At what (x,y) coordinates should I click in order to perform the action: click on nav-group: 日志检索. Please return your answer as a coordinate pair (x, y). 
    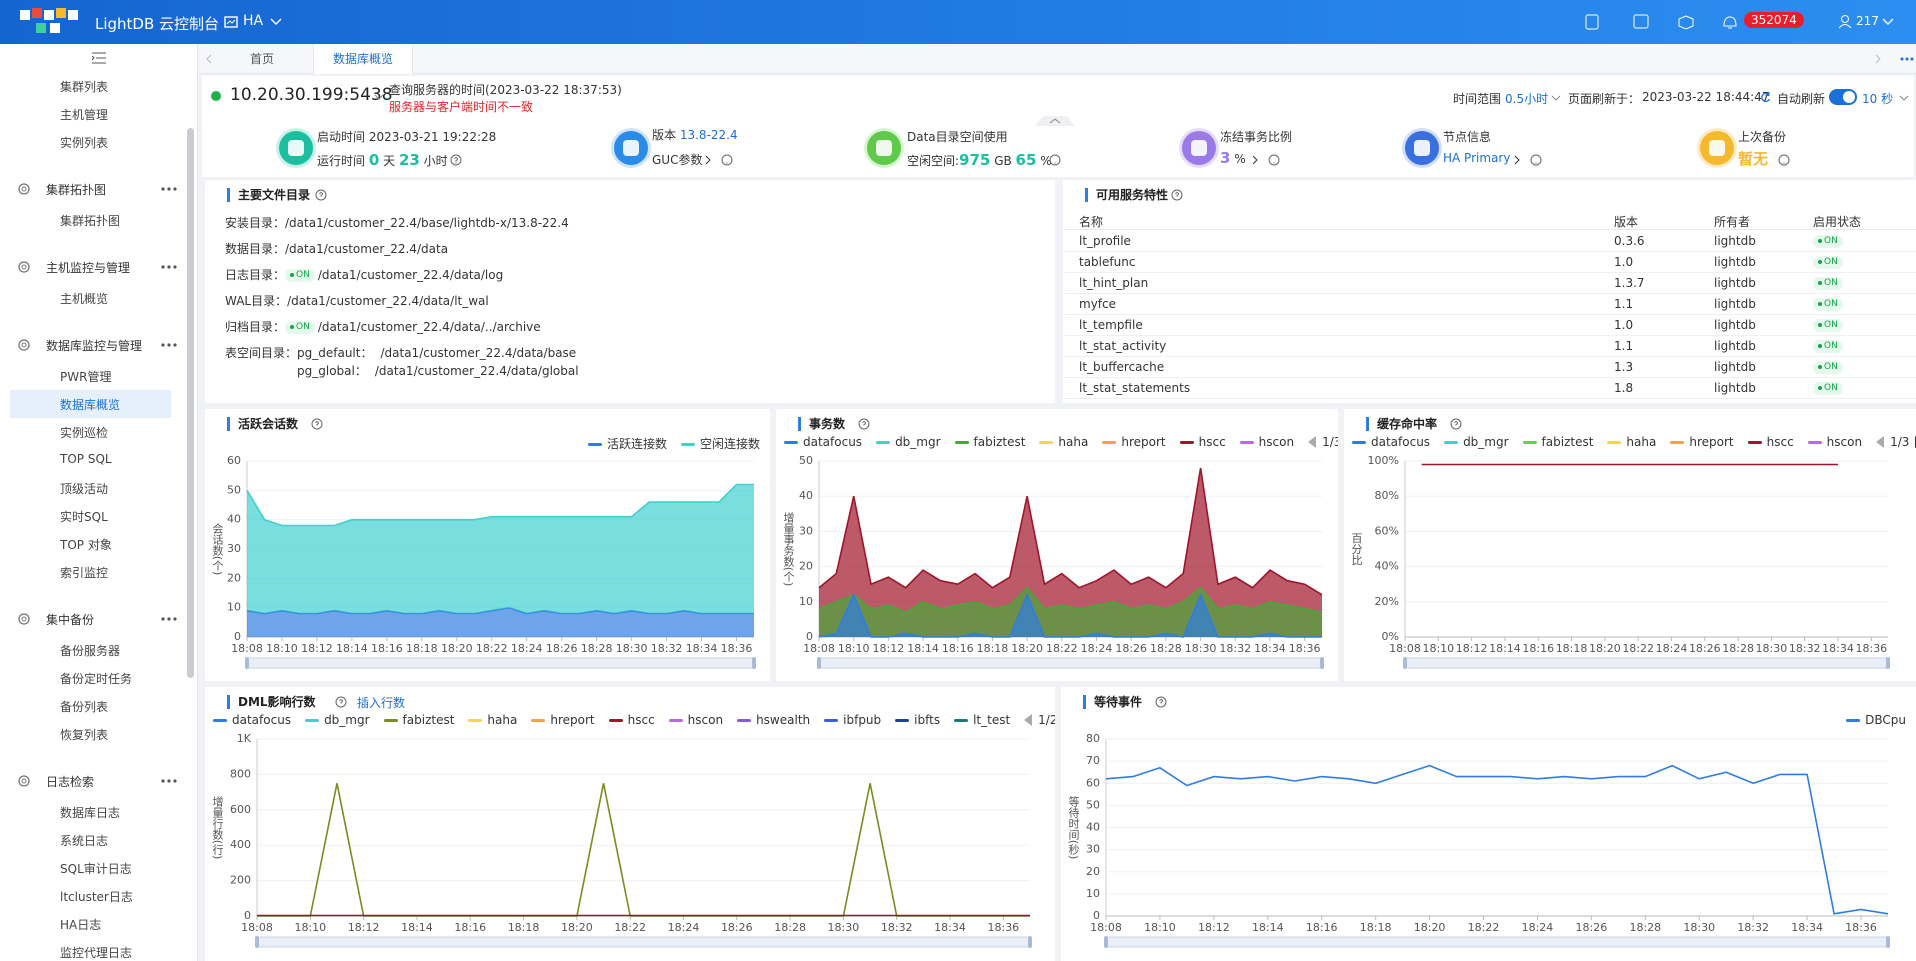
    Looking at the image, I should click on (70, 782).